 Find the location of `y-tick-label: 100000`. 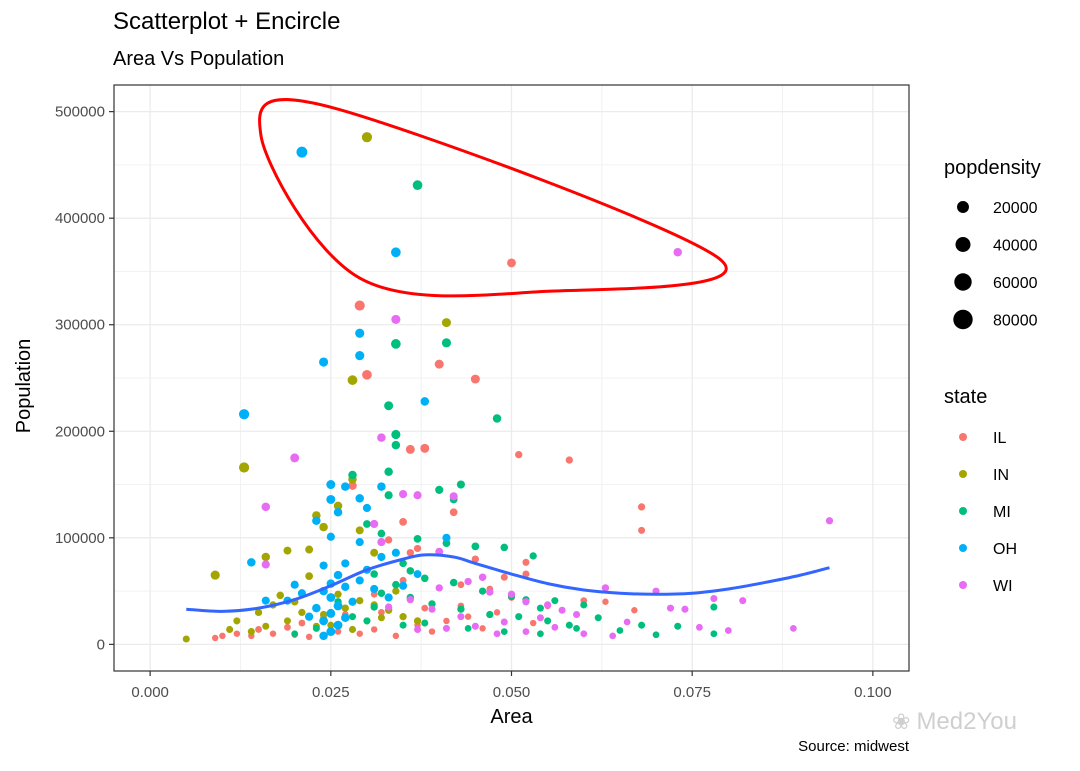

y-tick-label: 100000 is located at coordinates (80, 538).